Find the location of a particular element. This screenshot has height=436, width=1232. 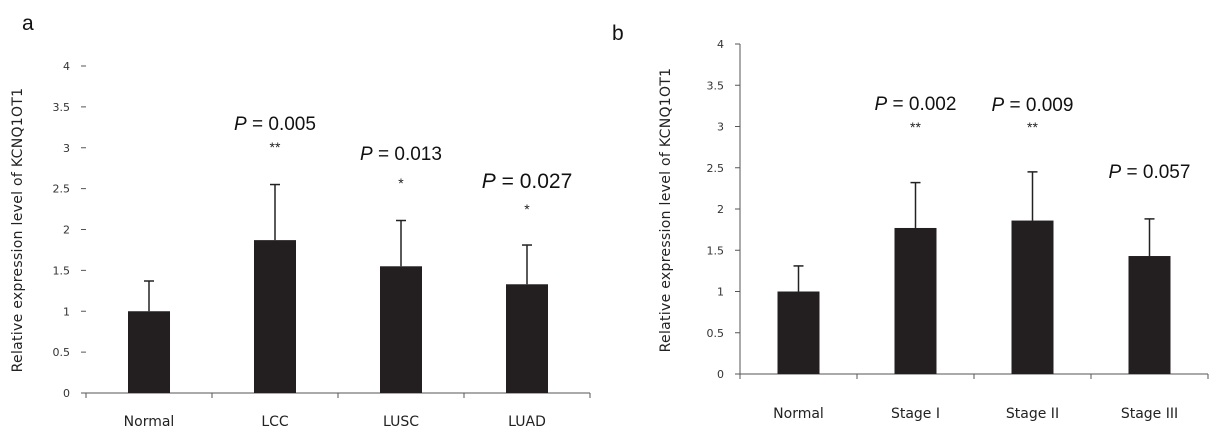

category-label-a: LCC is located at coordinates (275, 422).